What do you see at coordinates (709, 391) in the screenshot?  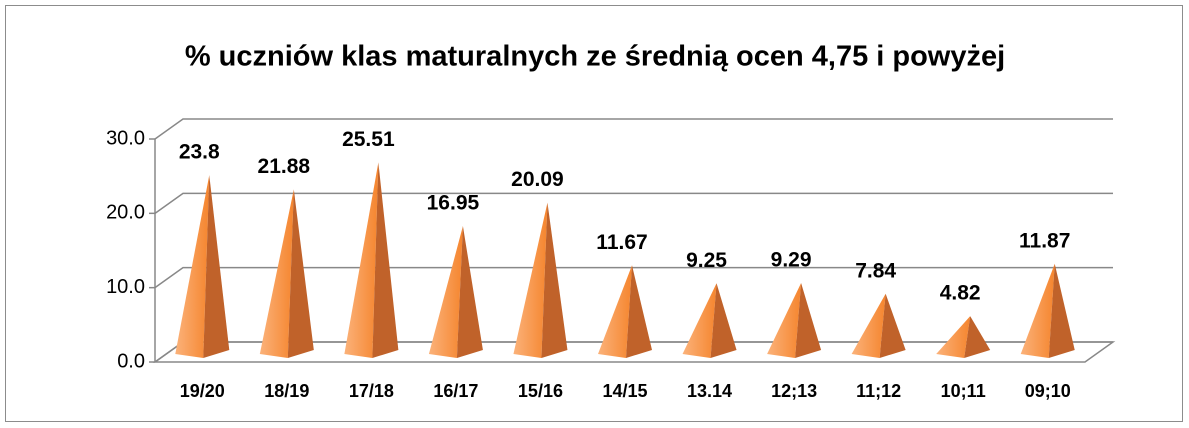 I see `x-tick-label: 13.14` at bounding box center [709, 391].